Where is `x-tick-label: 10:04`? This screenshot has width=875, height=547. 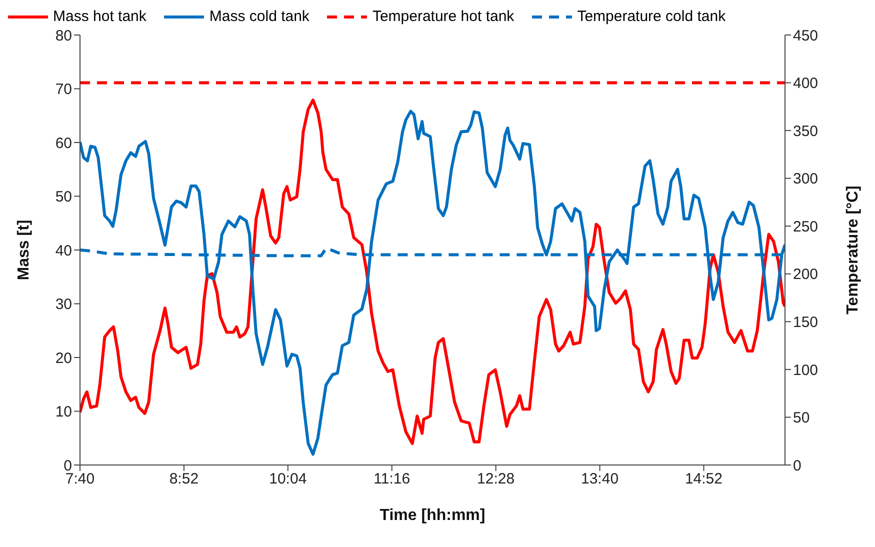 x-tick-label: 10:04 is located at coordinates (288, 479).